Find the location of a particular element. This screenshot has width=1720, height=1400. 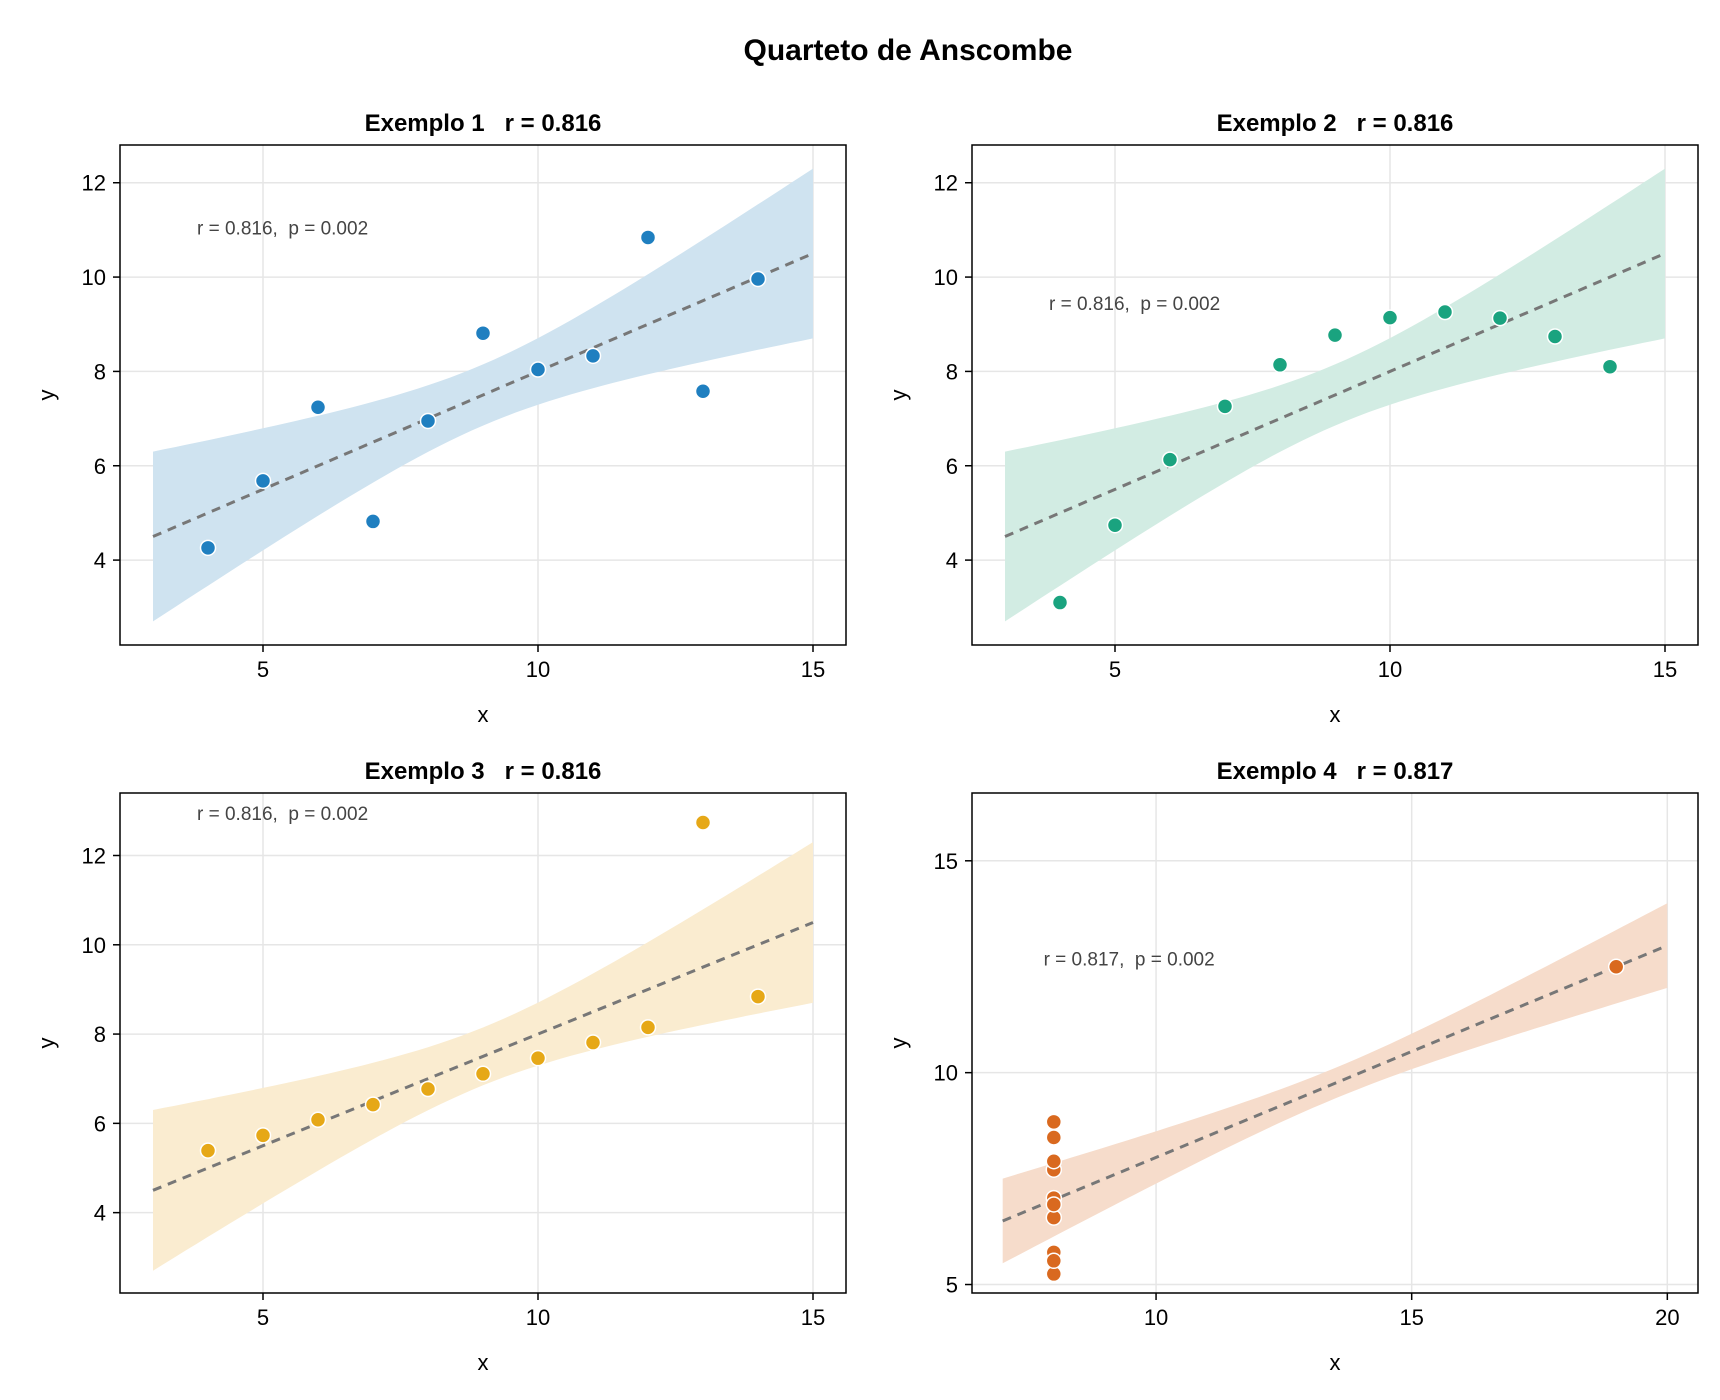

y-tick-label: 5 is located at coordinates (952, 1285).